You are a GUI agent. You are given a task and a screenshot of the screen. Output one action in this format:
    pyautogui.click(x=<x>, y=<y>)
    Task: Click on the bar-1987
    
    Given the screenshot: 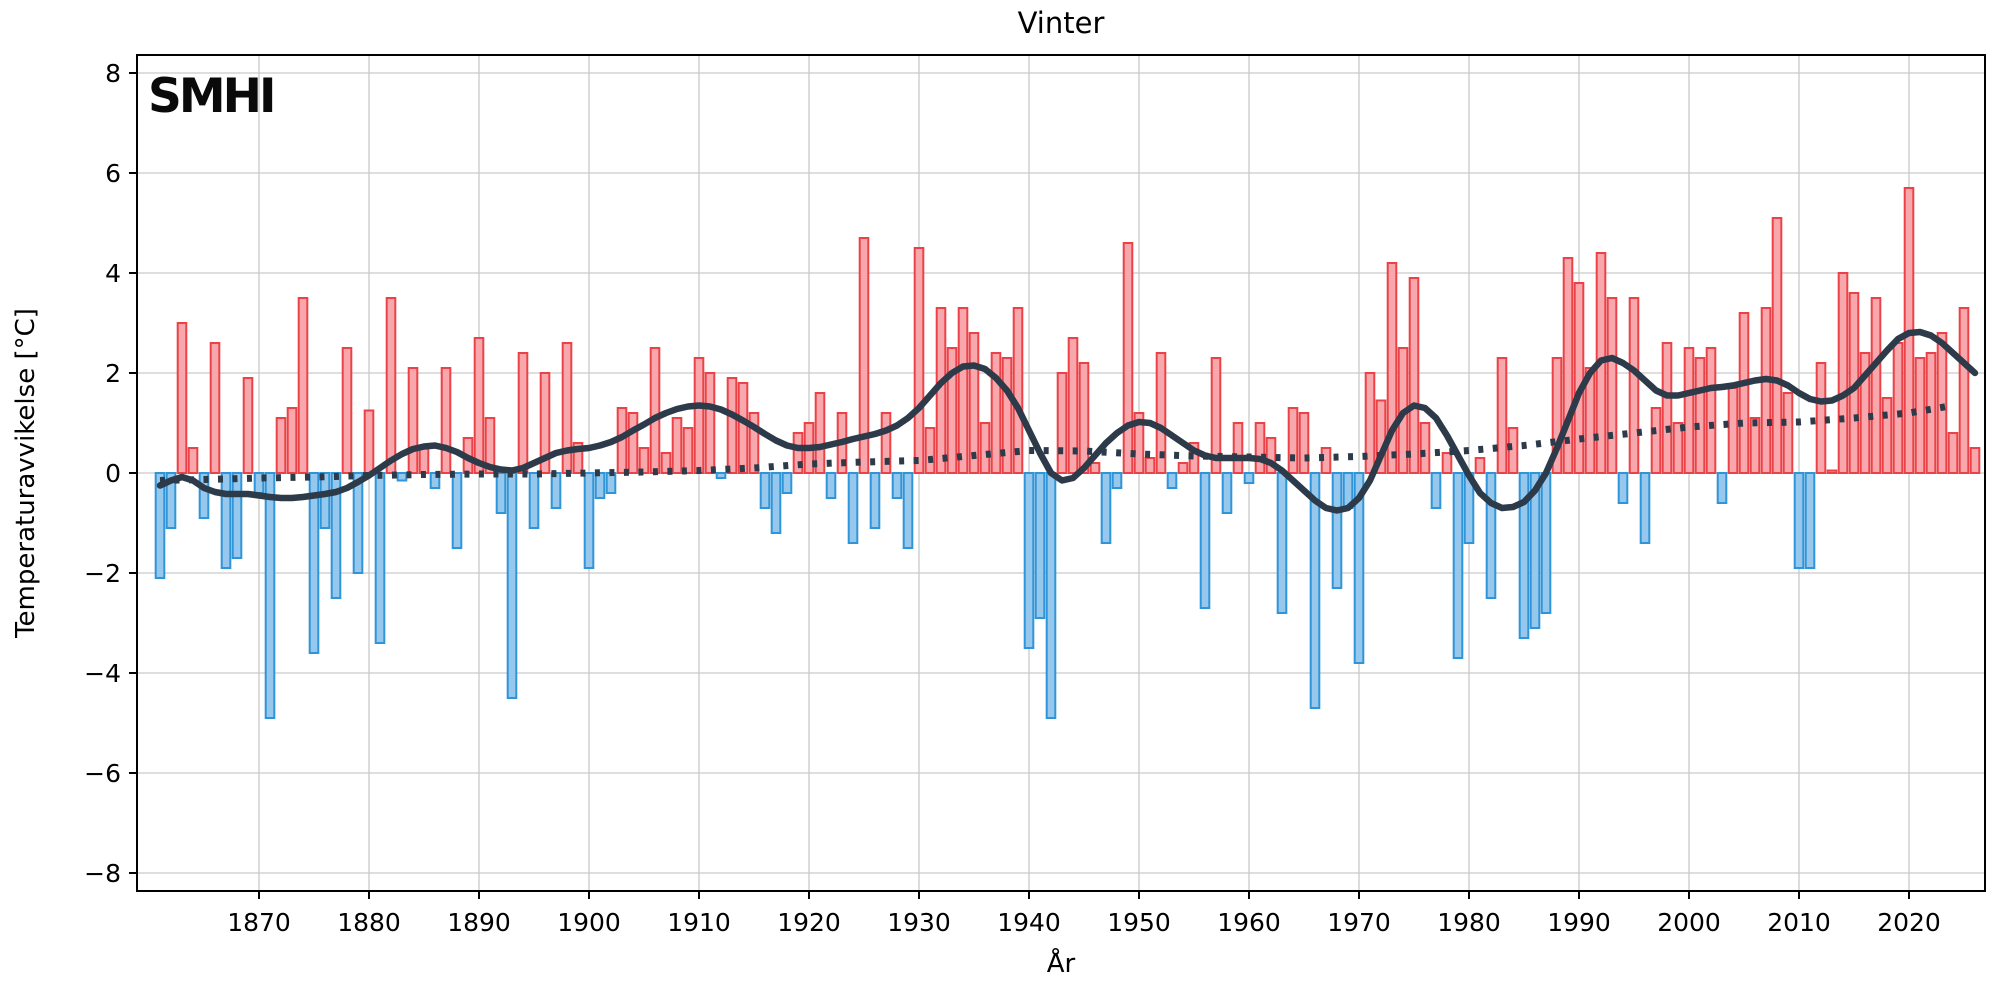 What is the action you would take?
    pyautogui.click(x=1546, y=543)
    